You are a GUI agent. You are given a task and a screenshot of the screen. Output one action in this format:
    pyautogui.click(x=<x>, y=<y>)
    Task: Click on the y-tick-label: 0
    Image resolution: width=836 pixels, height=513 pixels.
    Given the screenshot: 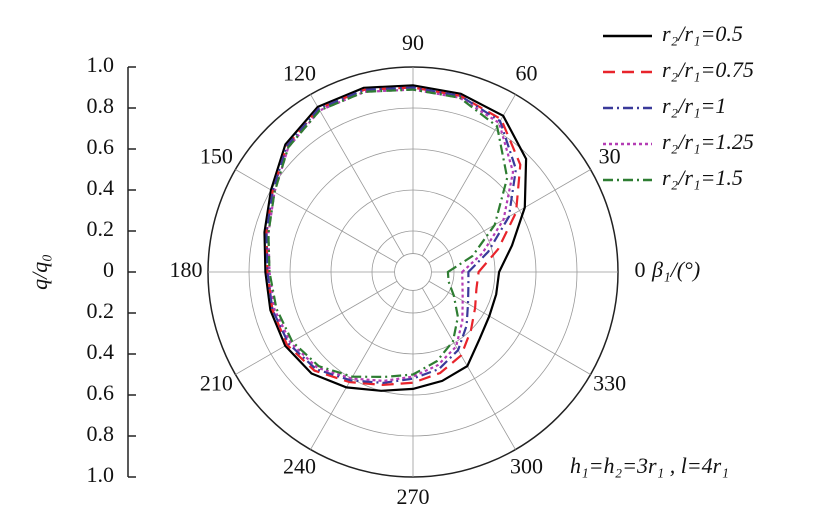 What is the action you would take?
    pyautogui.click(x=108, y=269)
    